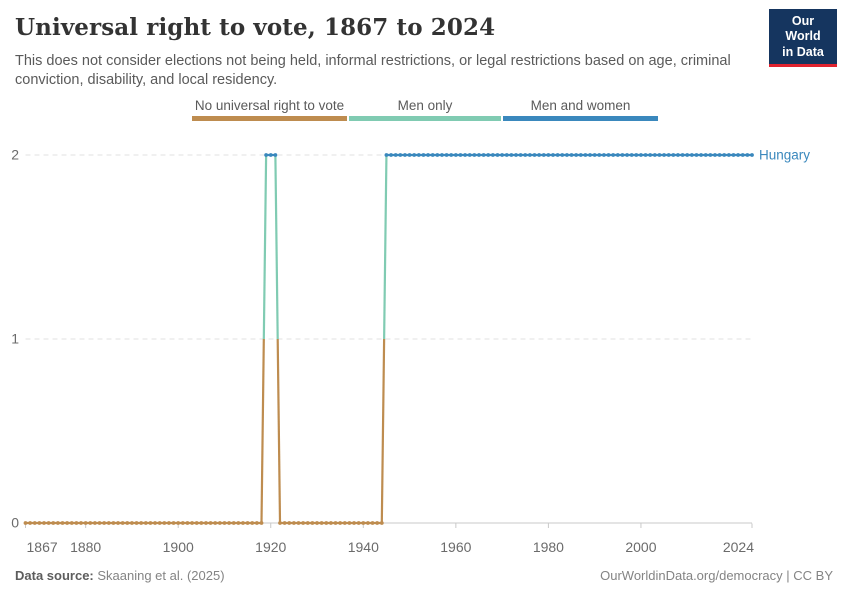 The height and width of the screenshot is (600, 850). What do you see at coordinates (54, 575) in the screenshot?
I see `data-source-label: Data source:` at bounding box center [54, 575].